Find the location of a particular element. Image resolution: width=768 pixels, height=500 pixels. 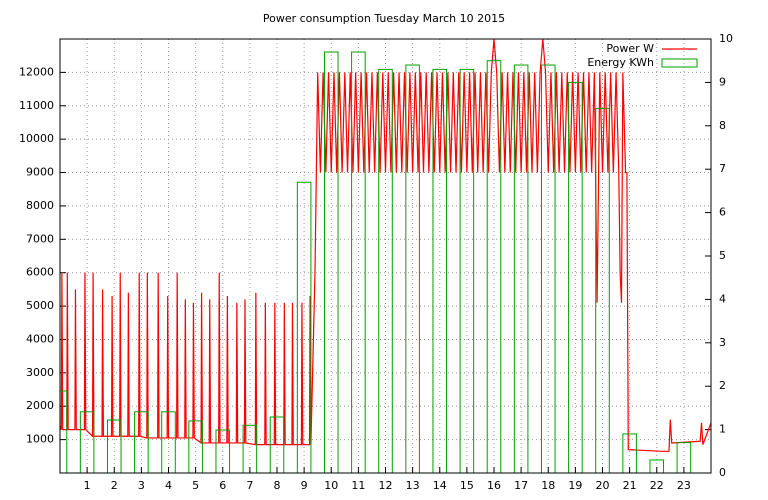

y2-tick-label: 2 is located at coordinates (722, 385).